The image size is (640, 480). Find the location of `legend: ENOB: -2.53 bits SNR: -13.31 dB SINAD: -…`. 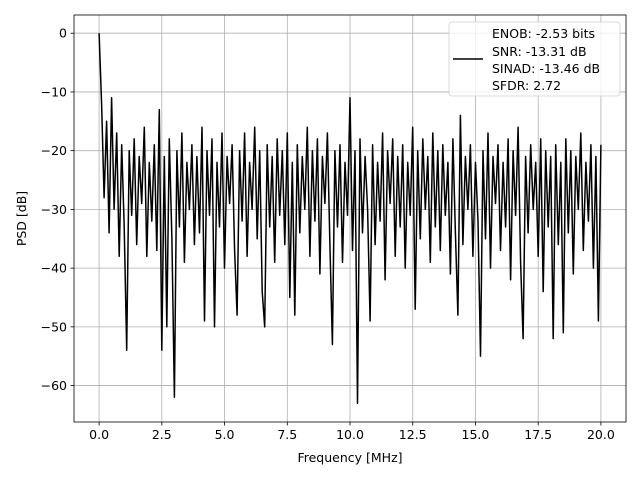

legend: ENOB: -2.53 bits SNR: -13.31 dB SINAD: -… is located at coordinates (534, 59).